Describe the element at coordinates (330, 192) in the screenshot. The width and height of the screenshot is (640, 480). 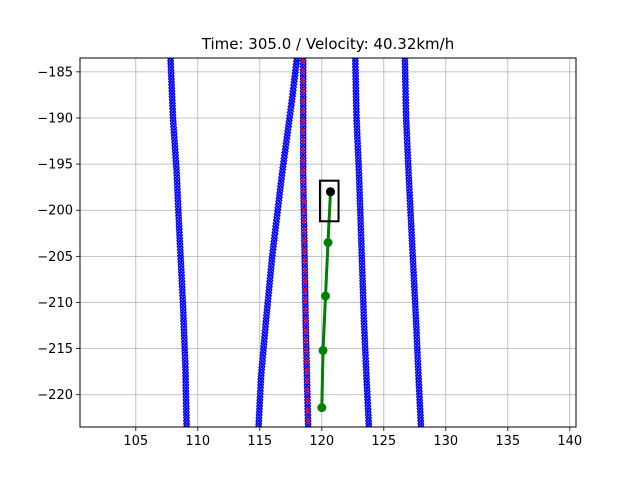
I see `vehicle-position` at that location.